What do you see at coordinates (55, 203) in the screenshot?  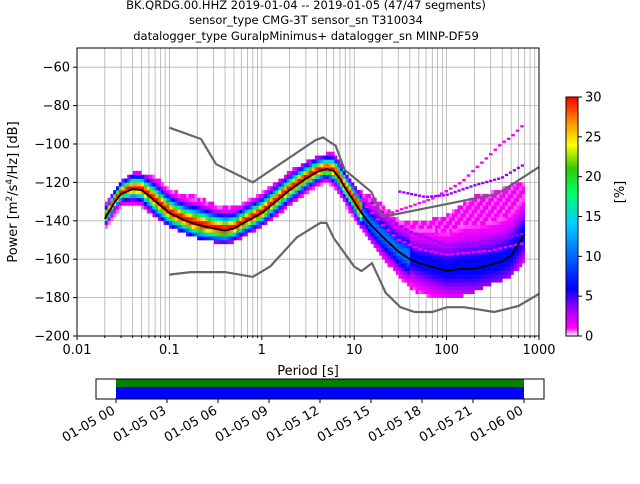 I see `y-axis-ticks: −60−80−100−120−140−160−180−200` at bounding box center [55, 203].